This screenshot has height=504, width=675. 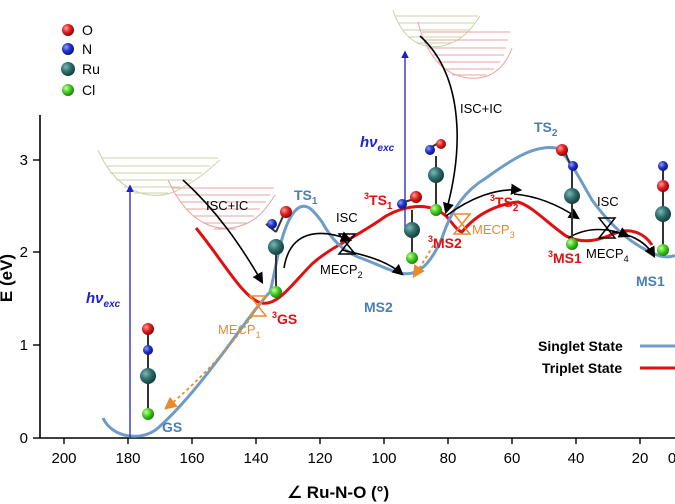 I want to click on label-hv-exc-1: hνexc, so click(x=103, y=300).